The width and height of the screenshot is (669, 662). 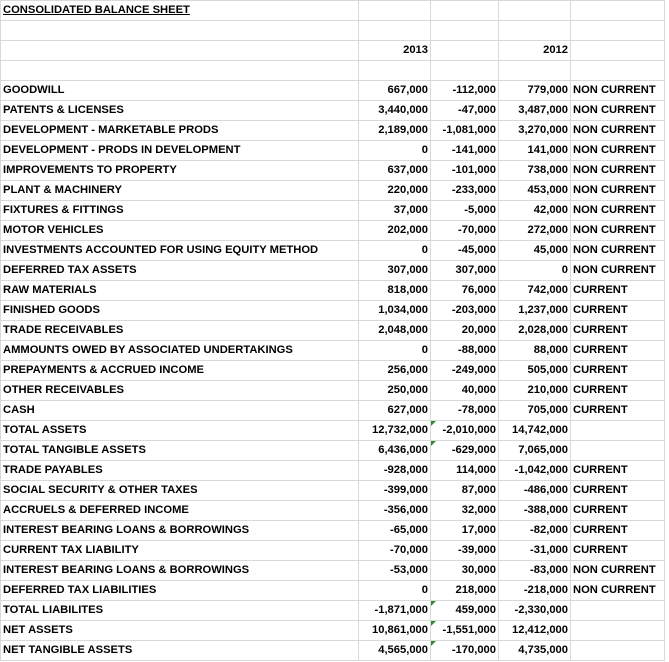 I want to click on row-label-cell: SOCIAL SECURITY & OTHER TAXES, so click(x=179, y=490).